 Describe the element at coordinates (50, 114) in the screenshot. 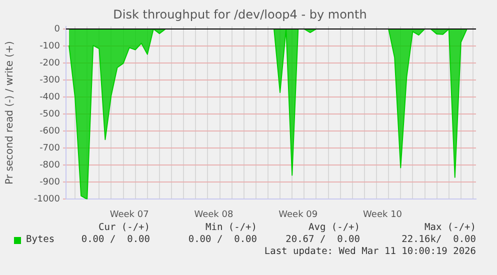

I see `y-tick-label: -500` at that location.